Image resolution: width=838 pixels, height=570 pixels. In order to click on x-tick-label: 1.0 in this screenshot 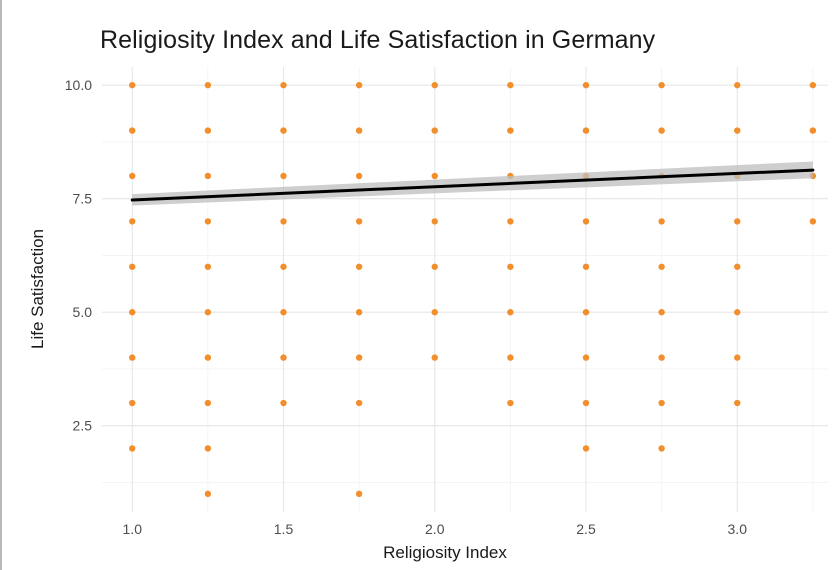, I will do `click(133, 529)`.